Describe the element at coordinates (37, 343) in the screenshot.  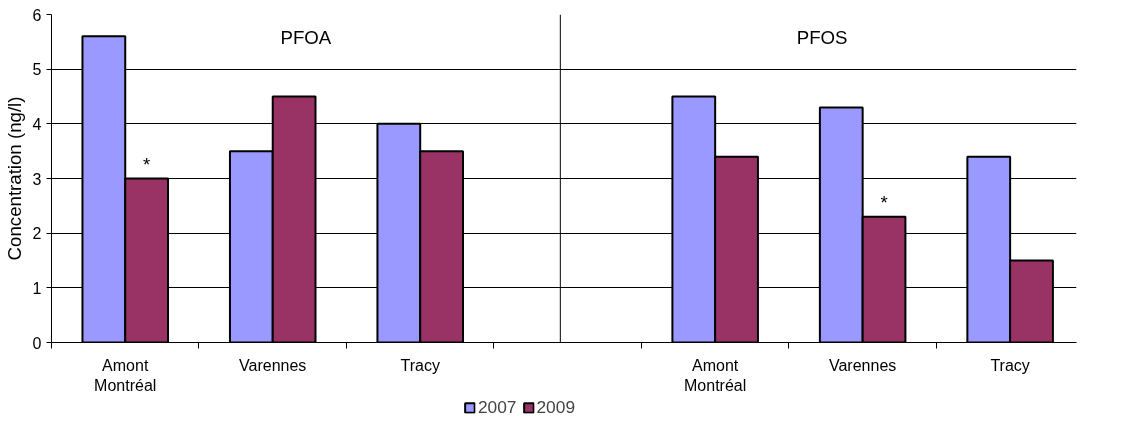
I see `y-tick-label: 0` at that location.